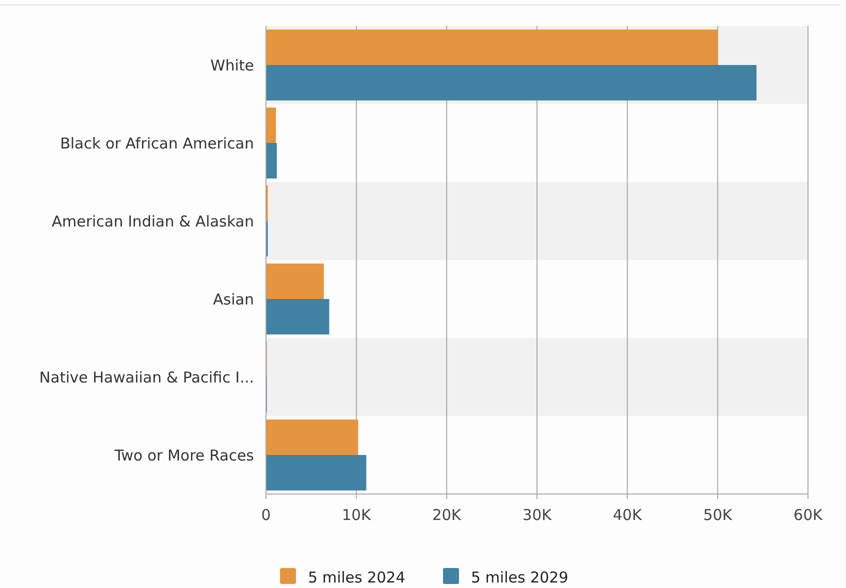  What do you see at coordinates (157, 143) in the screenshot?
I see `y-tick-label: Black or African American` at bounding box center [157, 143].